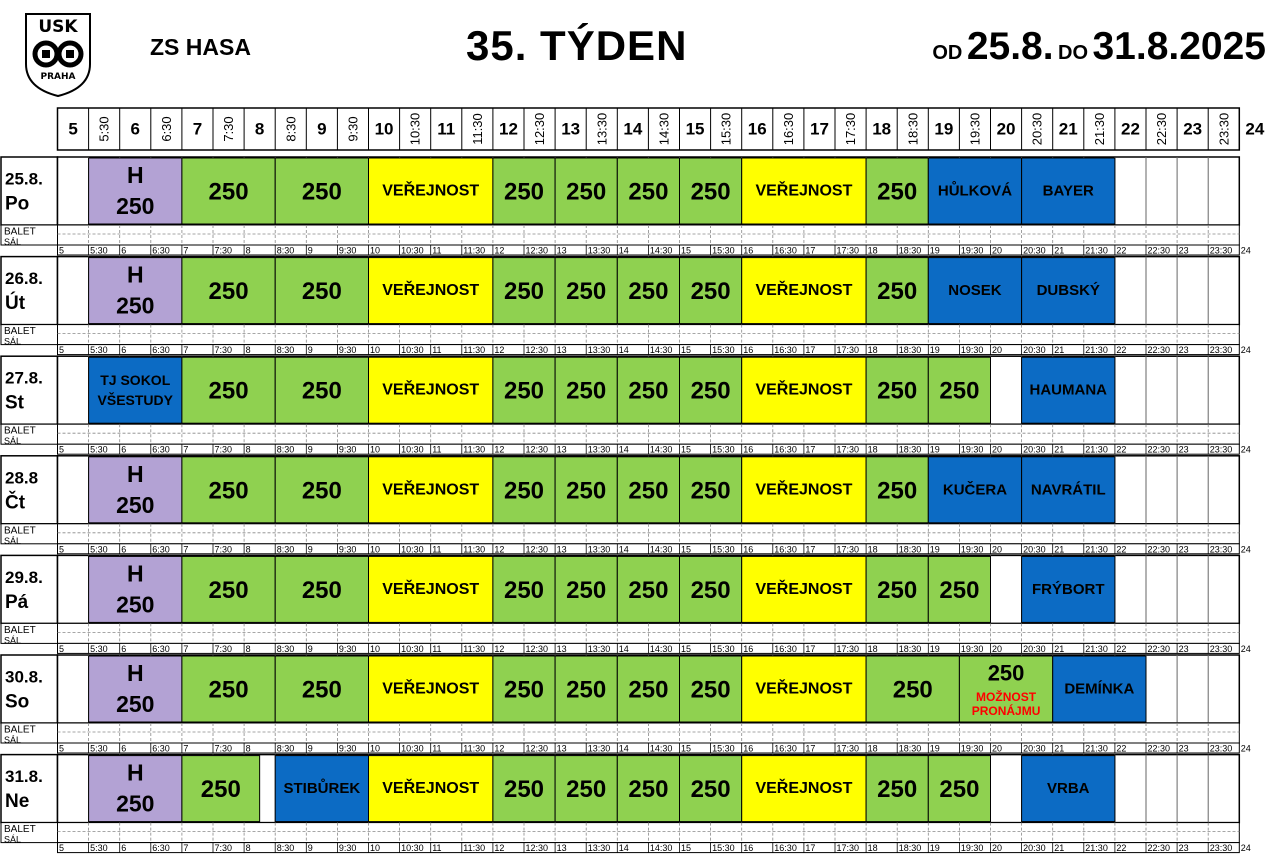 Image resolution: width=1276 pixels, height=862 pixels. Describe the element at coordinates (686, 848) in the screenshot. I see `hour-strip-label: 15` at that location.